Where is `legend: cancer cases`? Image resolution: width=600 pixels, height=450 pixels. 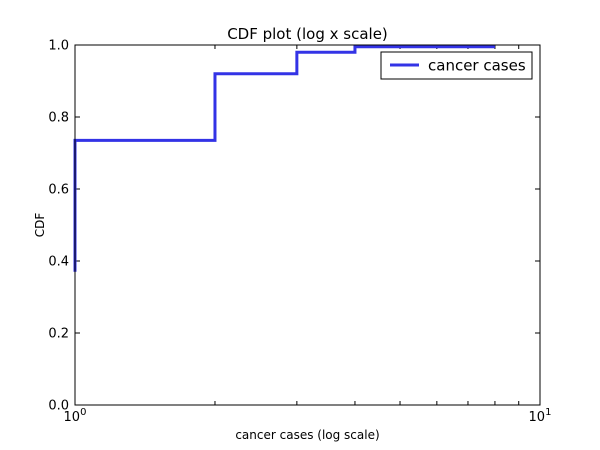 legend: cancer cases is located at coordinates (456, 65).